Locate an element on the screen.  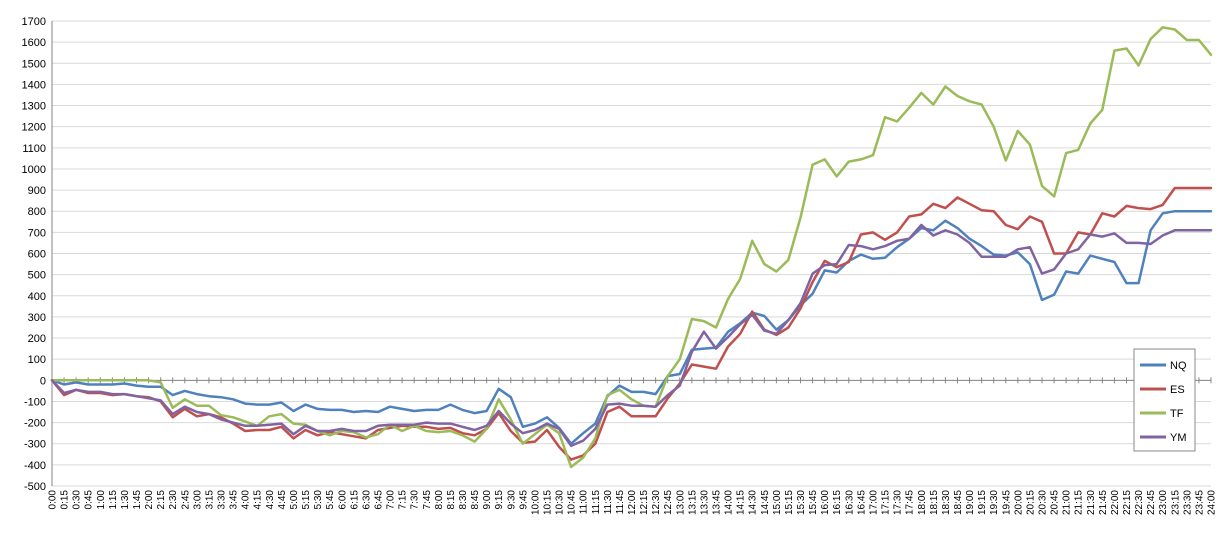
x-tick-label: 2:00 is located at coordinates (149, 500).